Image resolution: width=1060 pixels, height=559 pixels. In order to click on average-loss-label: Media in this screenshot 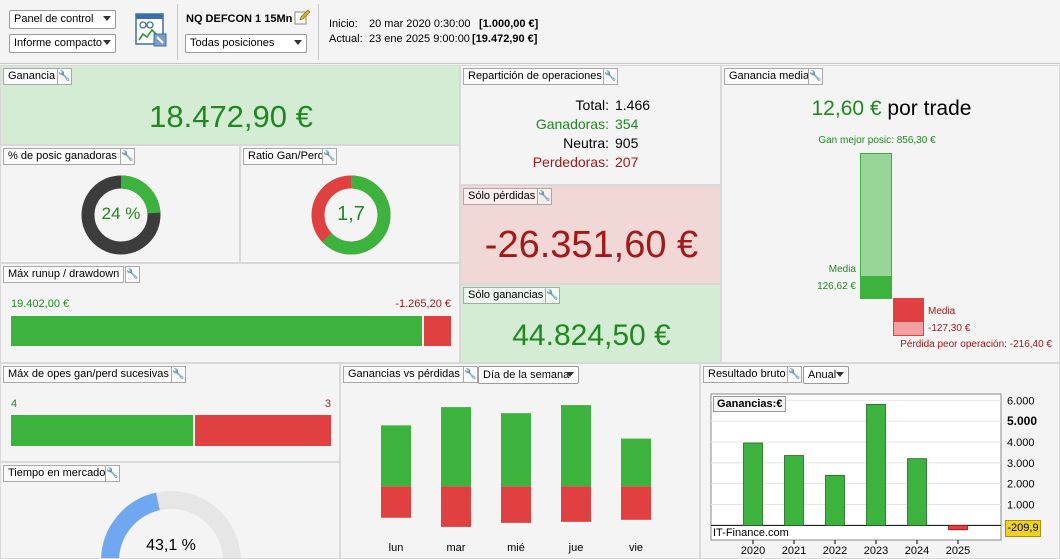, I will do `click(942, 311)`.